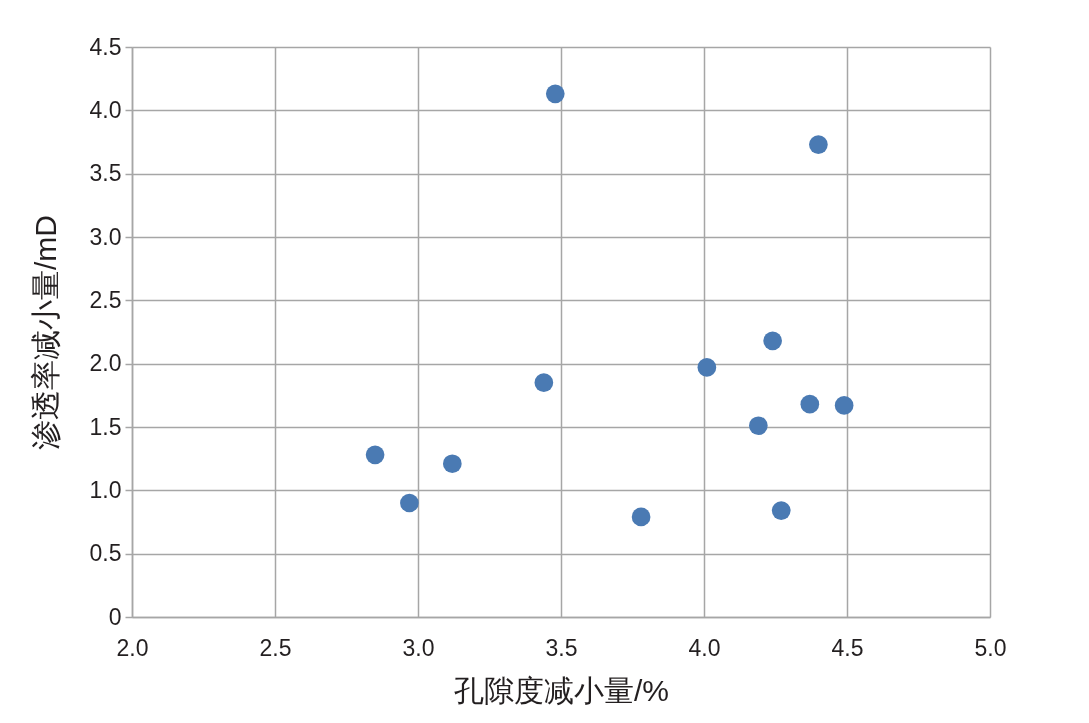 The width and height of the screenshot is (1089, 723). What do you see at coordinates (561, 690) in the screenshot?
I see `x-axis-title: 孔隙度减小量/%` at bounding box center [561, 690].